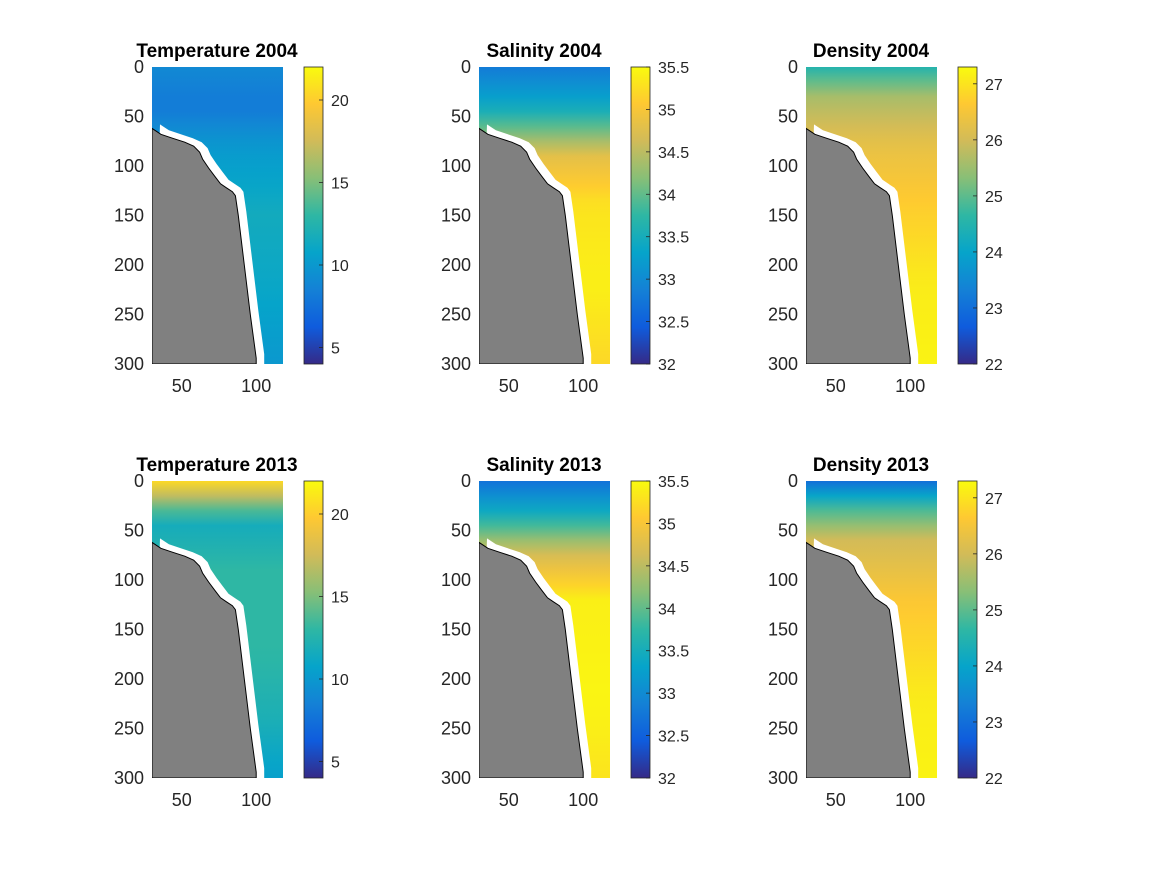 The image size is (1167, 875). What do you see at coordinates (994, 197) in the screenshot?
I see `colorbar-tick-label: 25` at bounding box center [994, 197].